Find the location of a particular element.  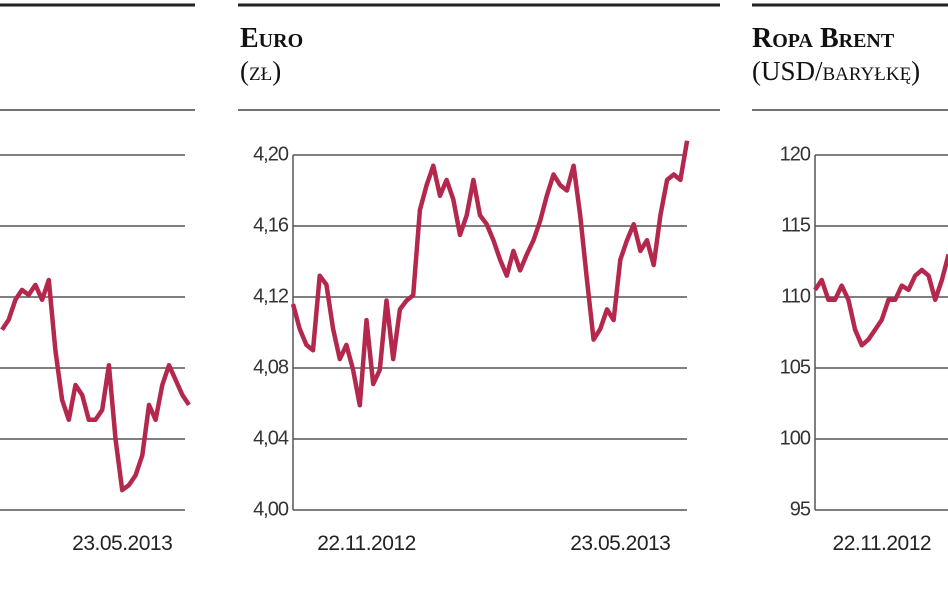

chart-subtitle: (USD/baryłkę) is located at coordinates (836, 71).